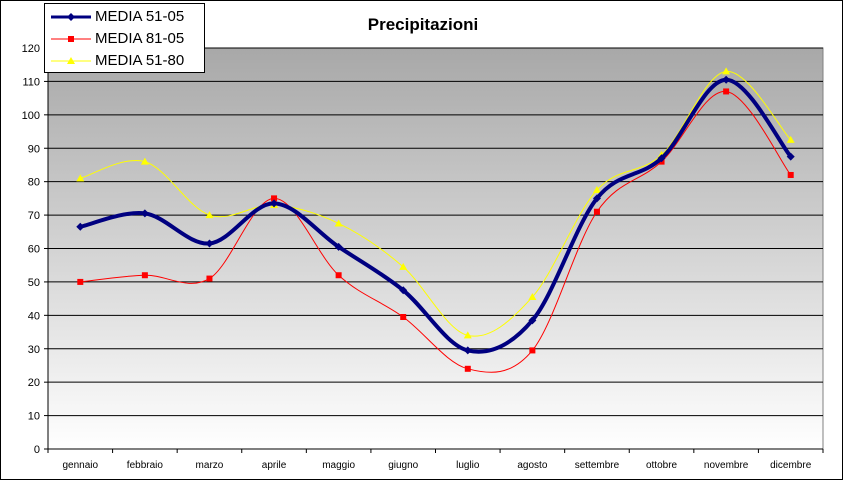 The width and height of the screenshot is (843, 481). Describe the element at coordinates (34, 350) in the screenshot. I see `y-tick-label: 30` at that location.